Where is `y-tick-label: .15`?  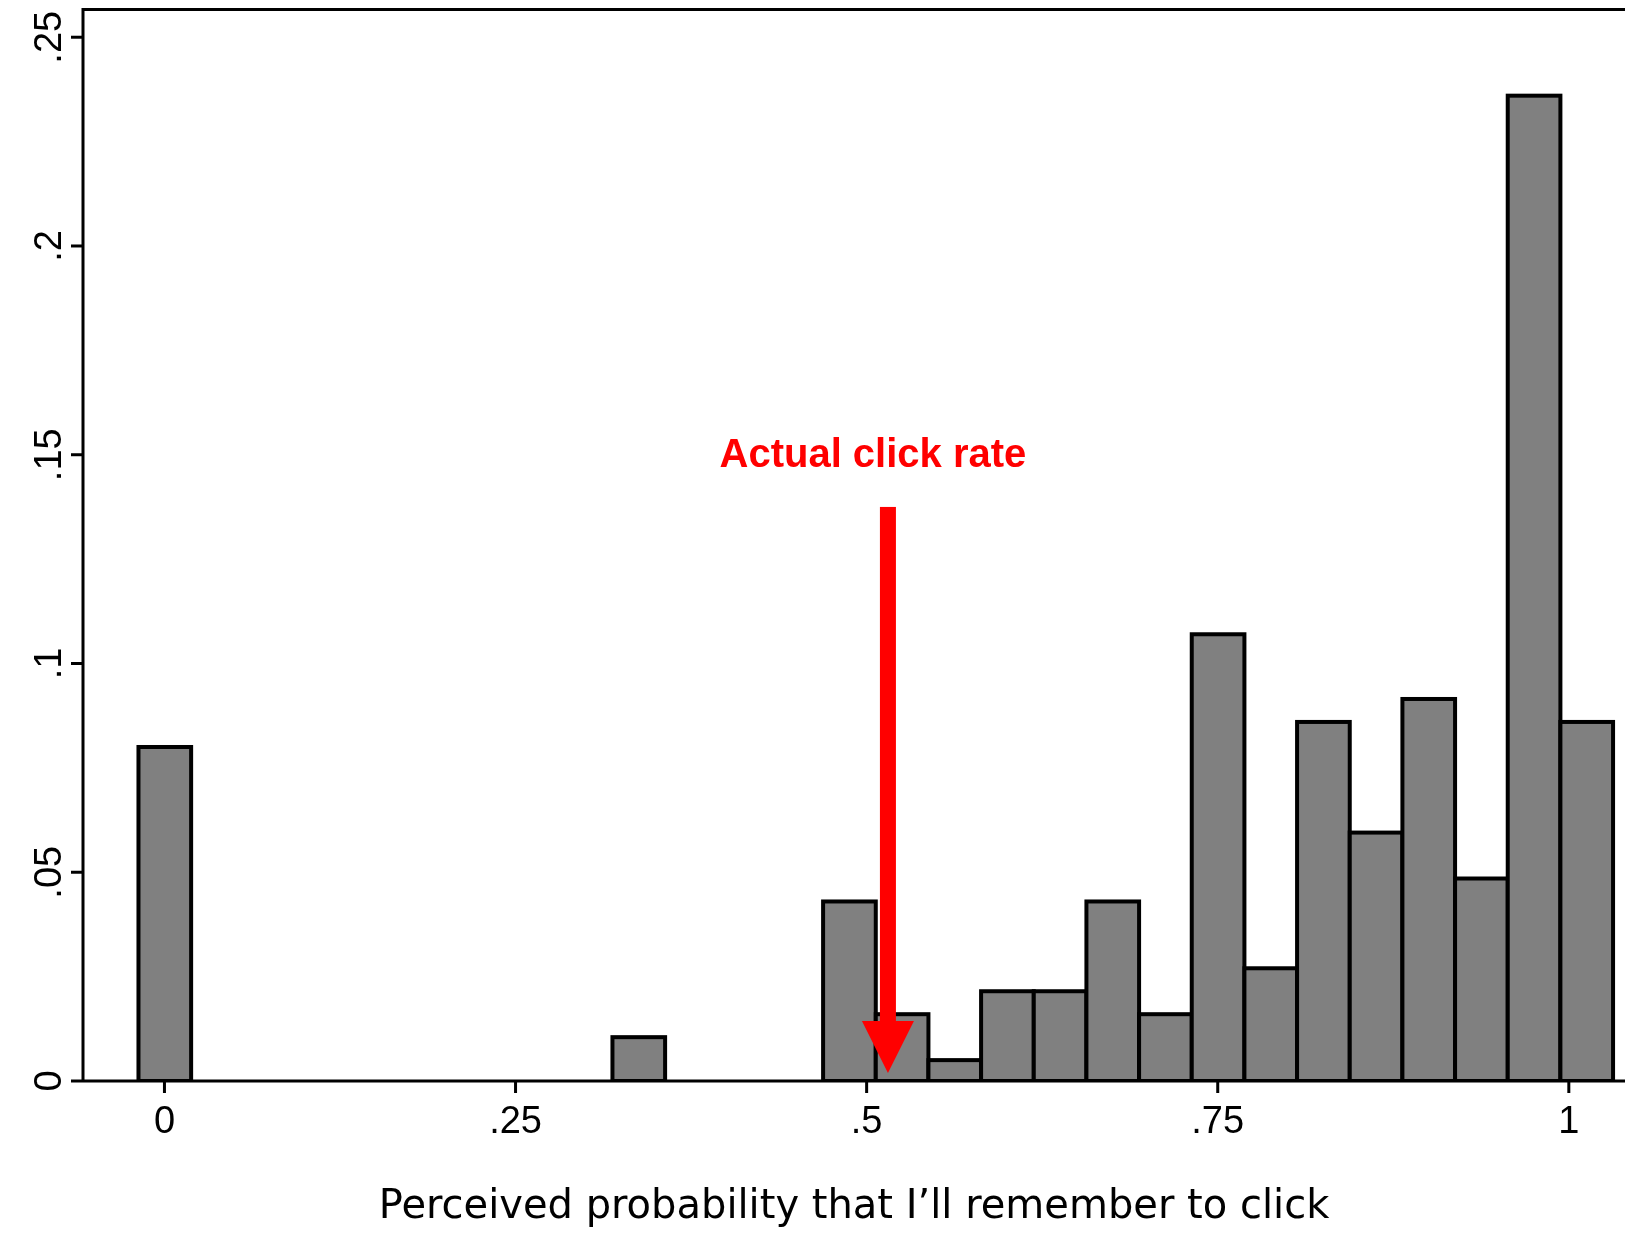
y-tick-label: .15 is located at coordinates (48, 455).